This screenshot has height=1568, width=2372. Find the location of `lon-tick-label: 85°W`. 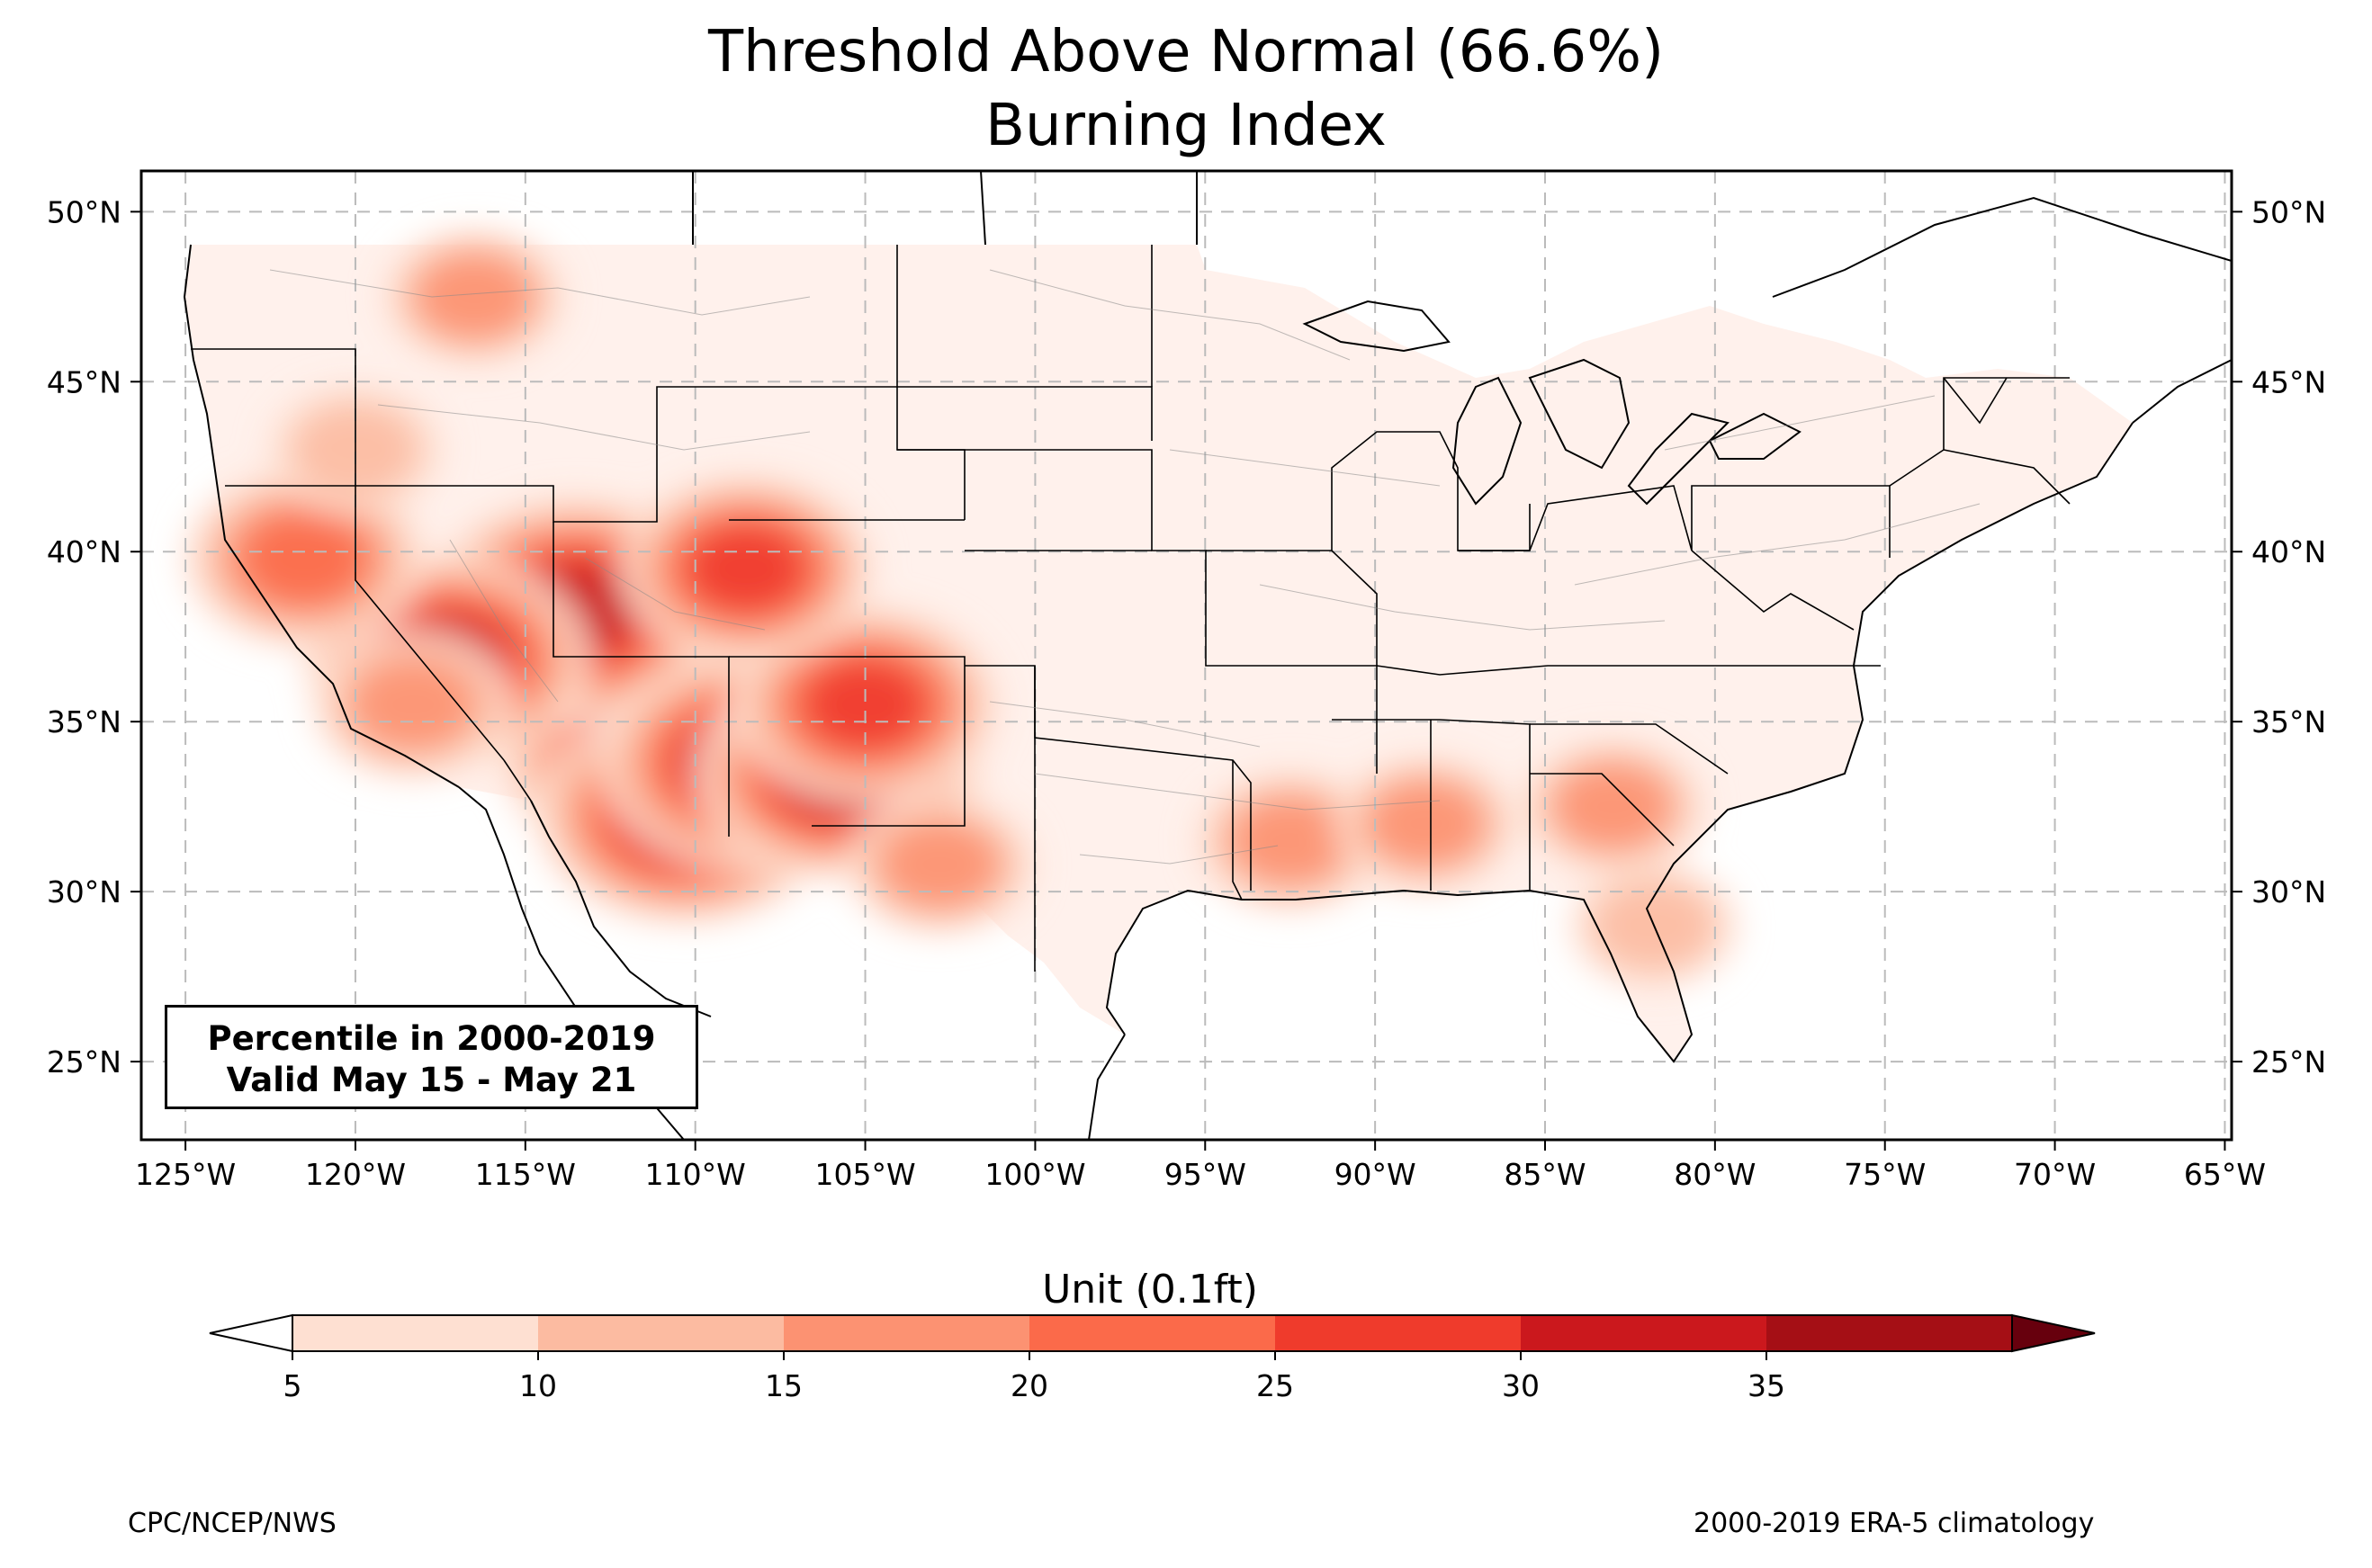

lon-tick-label: 85°W is located at coordinates (1545, 1174).